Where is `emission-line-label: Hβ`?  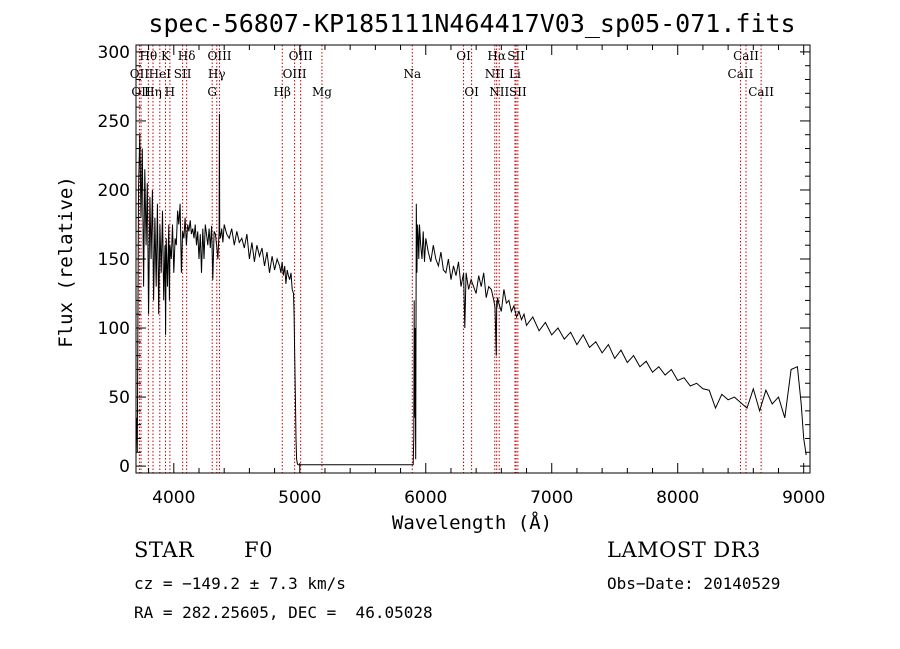
emission-line-label: Hβ is located at coordinates (282, 92).